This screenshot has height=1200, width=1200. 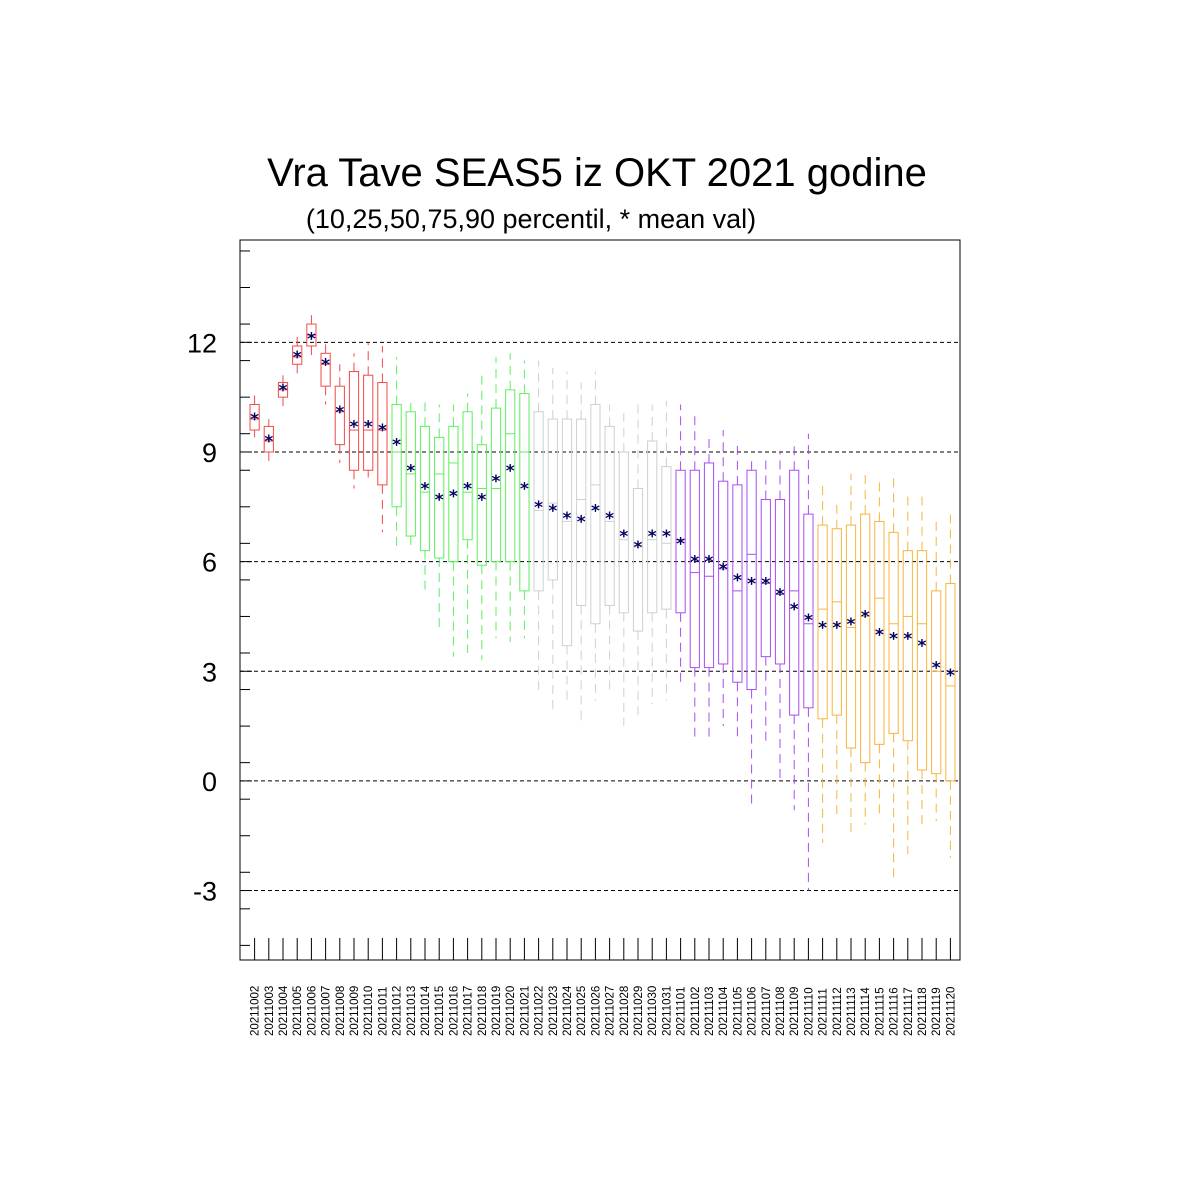 What do you see at coordinates (369, 1011) in the screenshot?
I see `x-tick-label: 20211010` at bounding box center [369, 1011].